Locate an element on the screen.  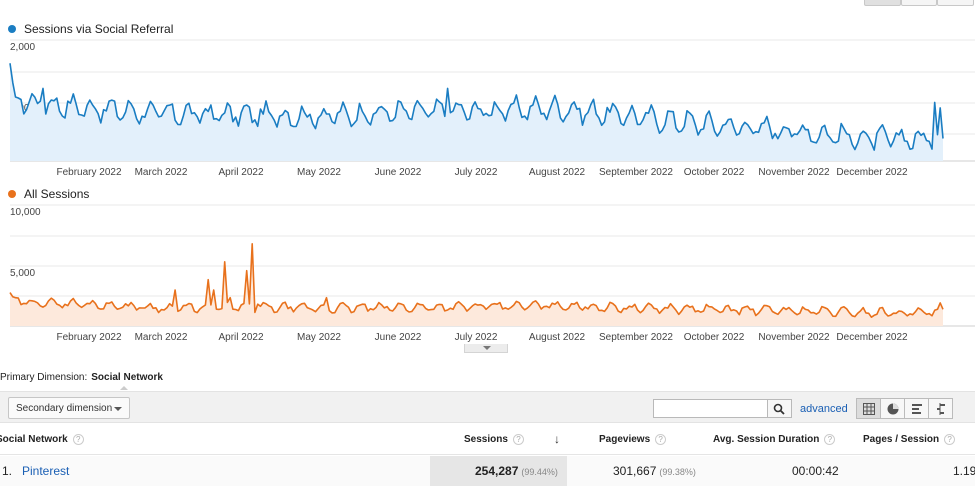
comparison-icon is located at coordinates (941, 409).